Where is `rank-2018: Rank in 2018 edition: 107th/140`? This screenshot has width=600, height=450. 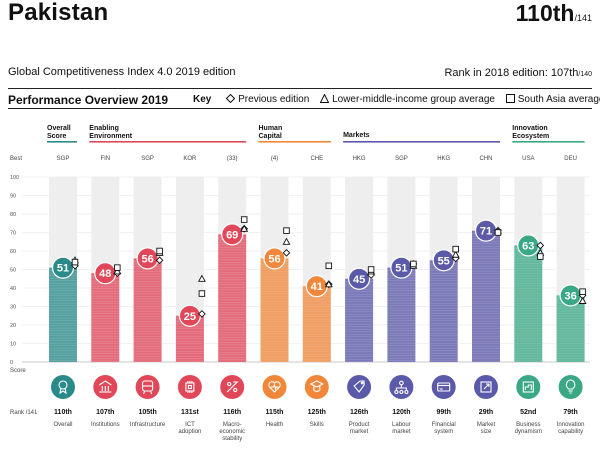
rank-2018: Rank in 2018 edition: 107th/140 is located at coordinates (518, 73).